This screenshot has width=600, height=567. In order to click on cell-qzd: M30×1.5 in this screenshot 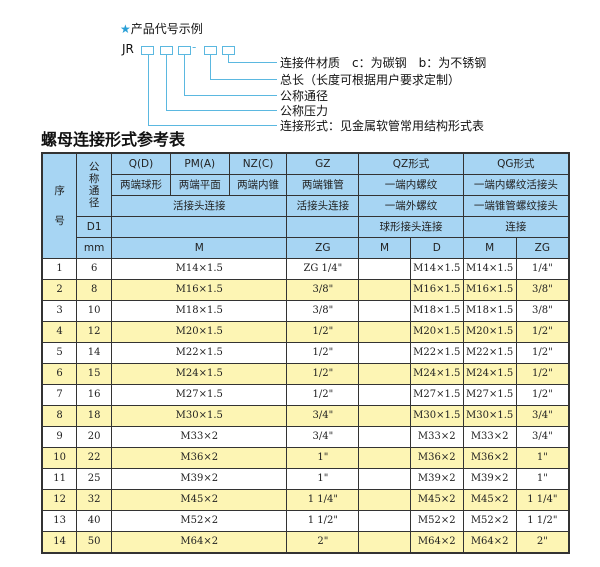, I will do `click(436, 416)`.